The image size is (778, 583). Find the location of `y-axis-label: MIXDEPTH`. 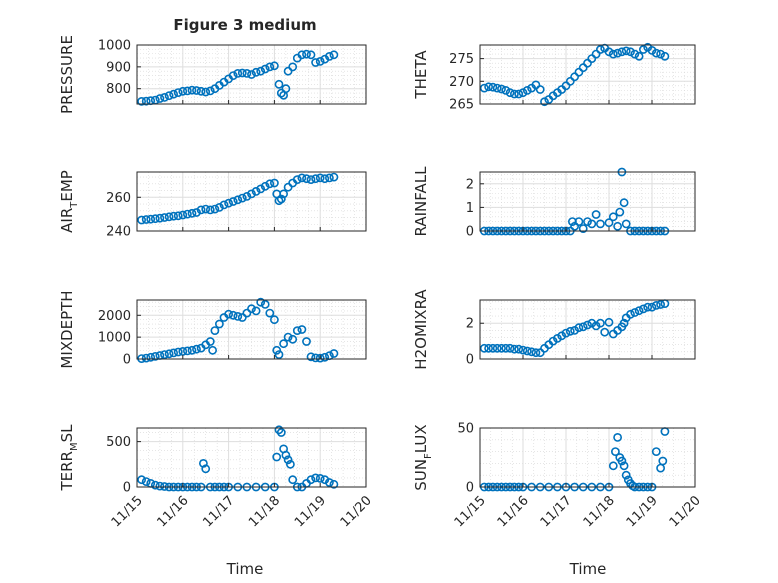

y-axis-label: MIXDEPTH is located at coordinates (67, 329).